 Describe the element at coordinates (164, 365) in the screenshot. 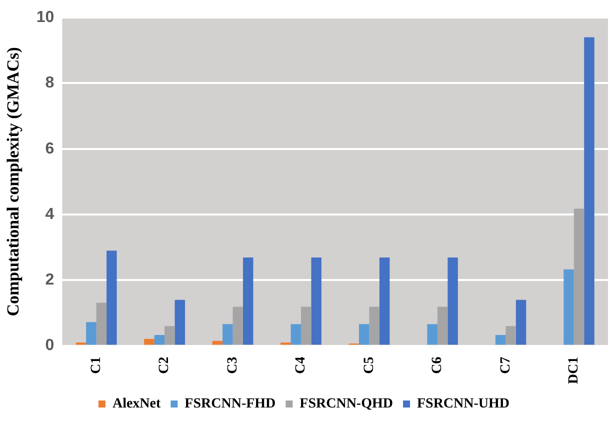

I see `x-tick-label: C2` at that location.